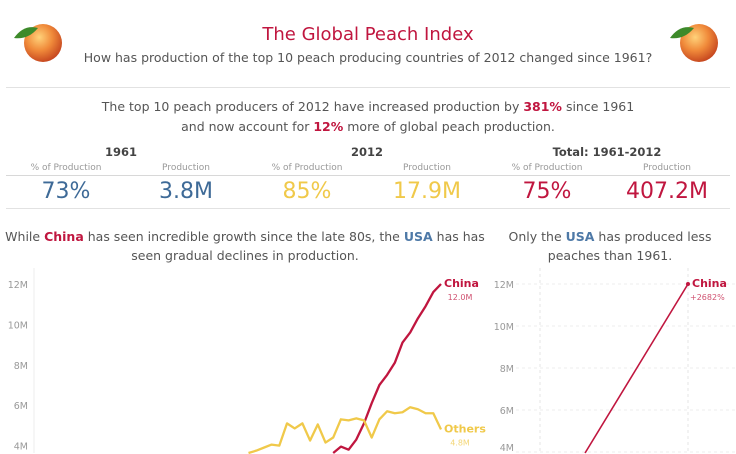 The width and height of the screenshot is (736, 454). Describe the element at coordinates (465, 428) in the screenshot. I see `series-label-others: Others` at that location.